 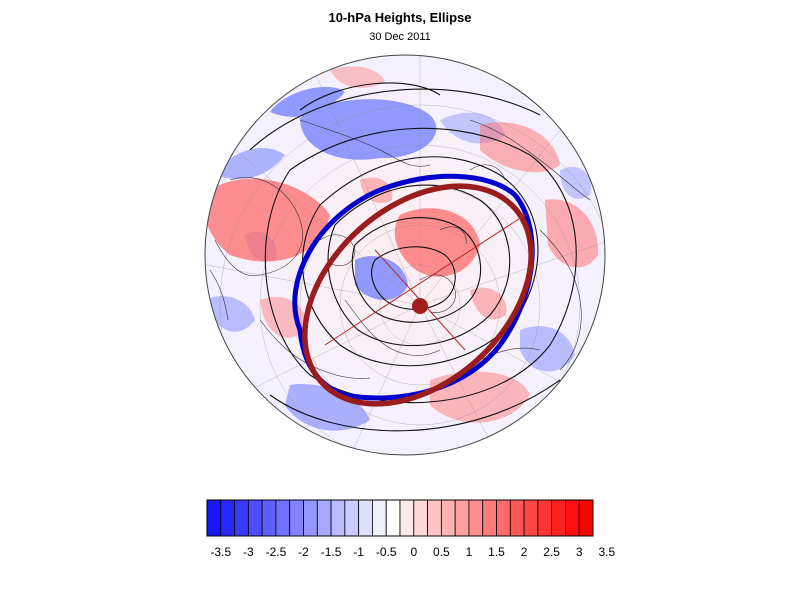 What do you see at coordinates (276, 552) in the screenshot?
I see `colorbar-label: -2.5` at bounding box center [276, 552].